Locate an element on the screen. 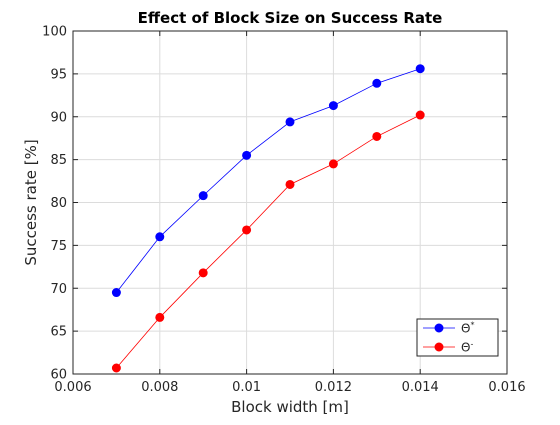 The height and width of the screenshot is (425, 560). legend-label: Θ* is located at coordinates (467, 328).